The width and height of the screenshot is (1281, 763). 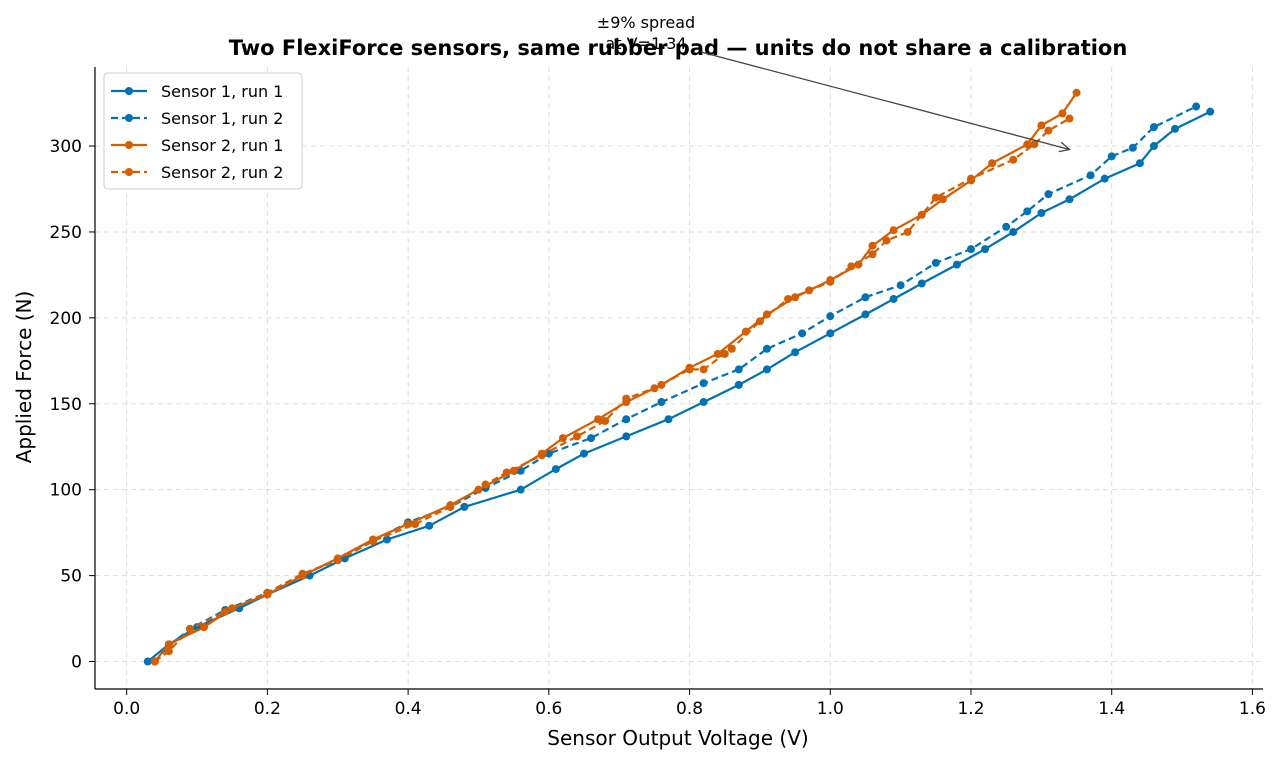 What do you see at coordinates (267, 709) in the screenshot?
I see `x-tick-label: 0.2` at bounding box center [267, 709].